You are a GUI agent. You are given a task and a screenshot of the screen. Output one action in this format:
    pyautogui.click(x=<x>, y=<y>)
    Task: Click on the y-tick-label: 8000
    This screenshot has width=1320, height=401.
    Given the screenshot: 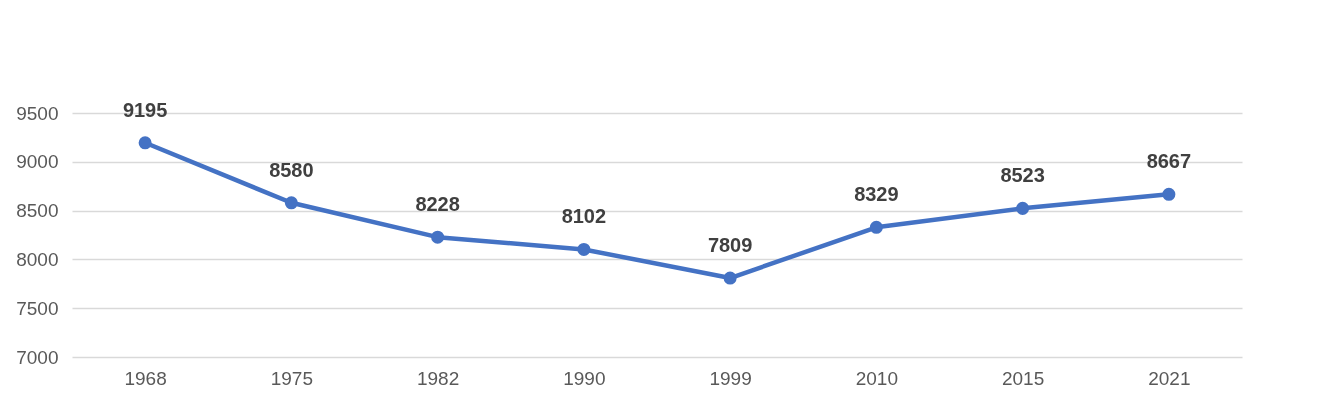 What is the action you would take?
    pyautogui.click(x=37, y=259)
    